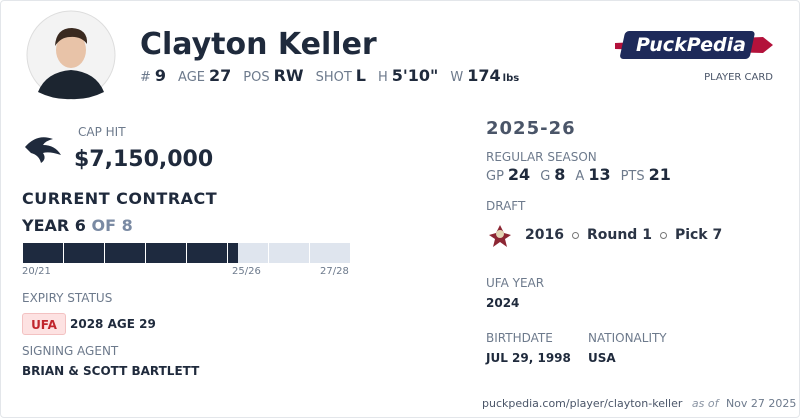  Describe the element at coordinates (544, 235) in the screenshot. I see `draft-year: 2016` at that location.